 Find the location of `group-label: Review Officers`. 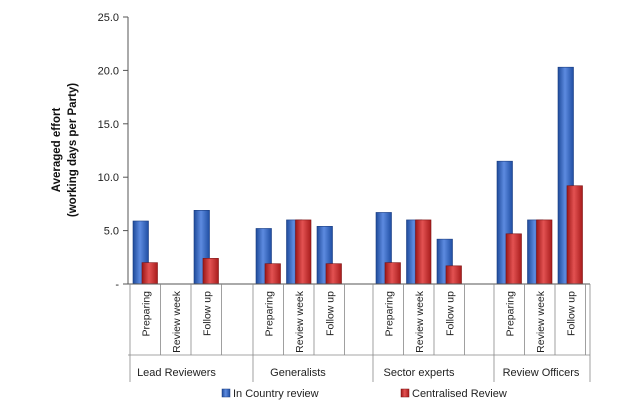

group-label: Review Officers is located at coordinates (541, 373).